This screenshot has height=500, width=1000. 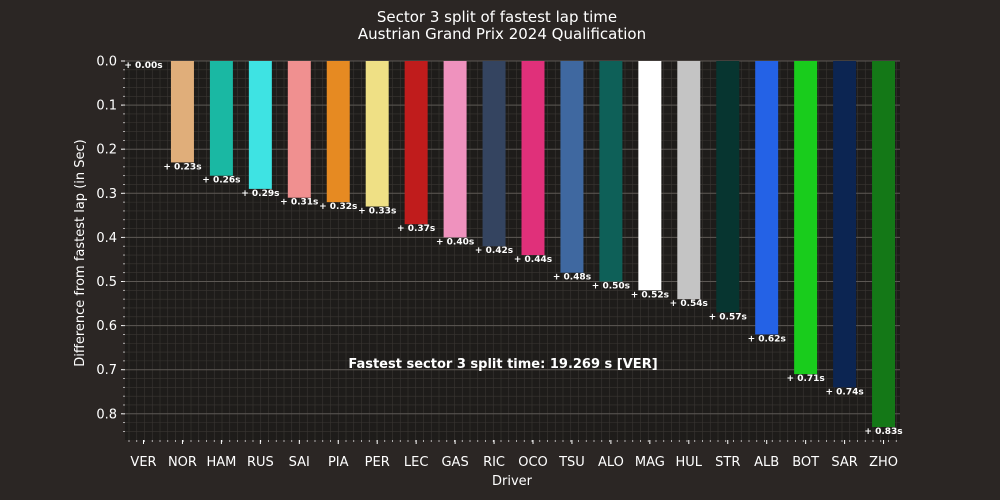 I want to click on bar-value-label: + 0.52s, so click(x=650, y=295).